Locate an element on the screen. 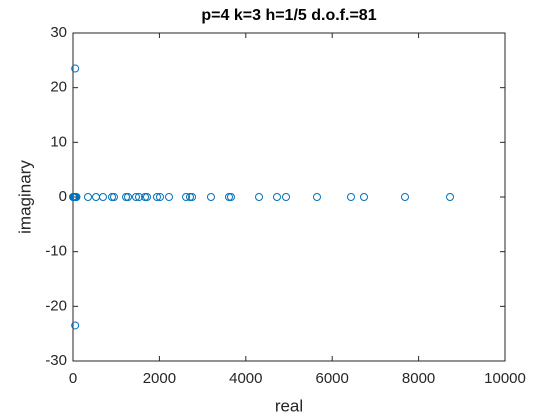 The height and width of the screenshot is (420, 560). x-tick-label: 6000 is located at coordinates (332, 378).